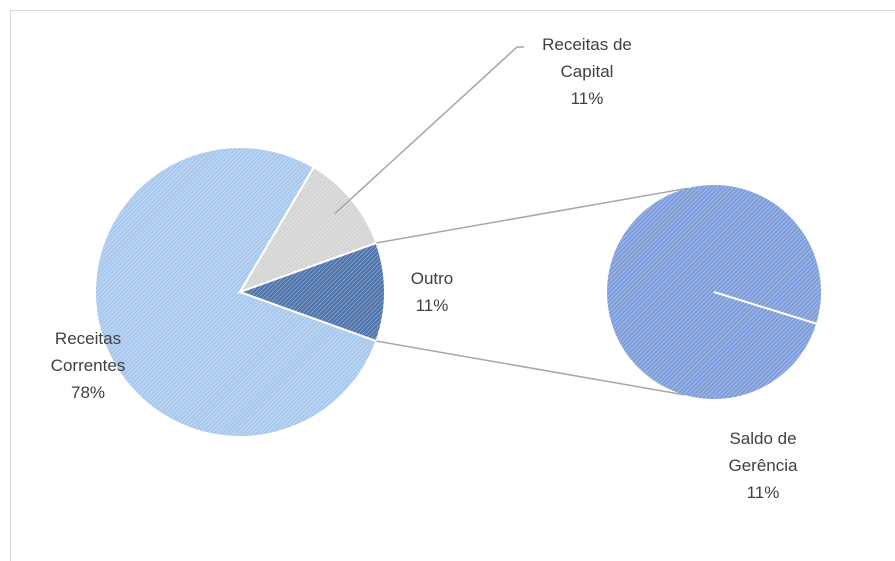  I want to click on label-category: Receitas Correntes, so click(88, 351).